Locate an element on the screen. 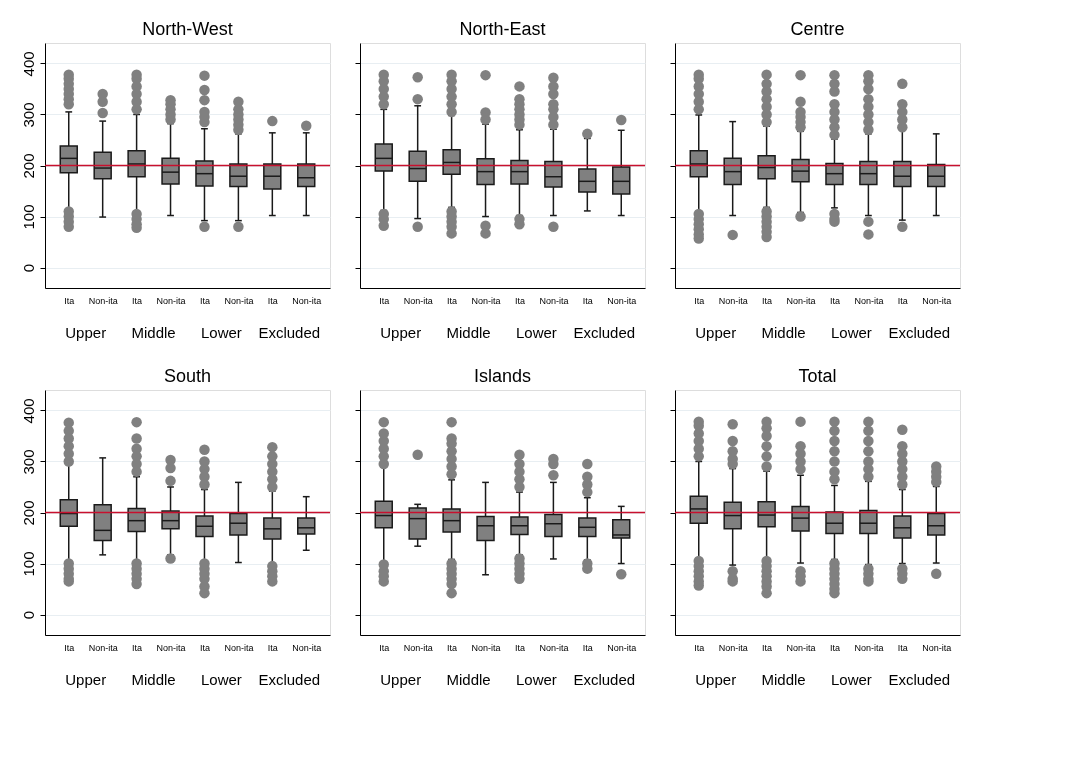 The image size is (1067, 780). chart-title: North-West is located at coordinates (187, 29).